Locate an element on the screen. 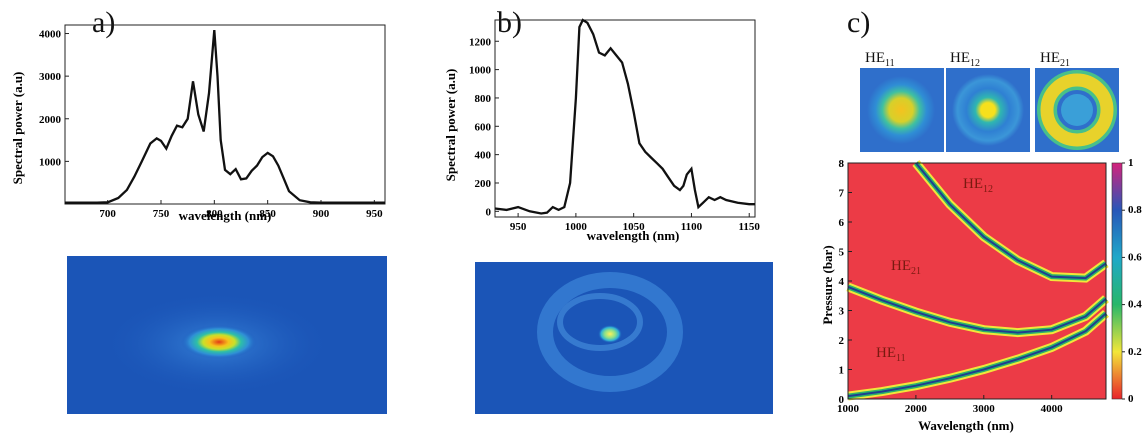  panel-label-a: a) is located at coordinates (104, 22).